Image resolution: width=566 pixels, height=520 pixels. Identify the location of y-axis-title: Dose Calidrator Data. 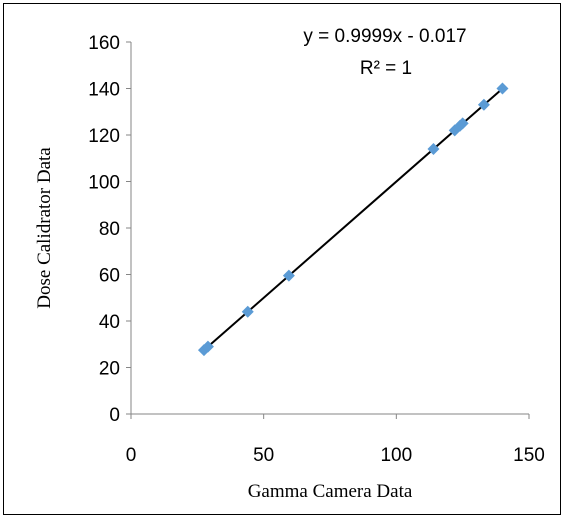
(44, 228).